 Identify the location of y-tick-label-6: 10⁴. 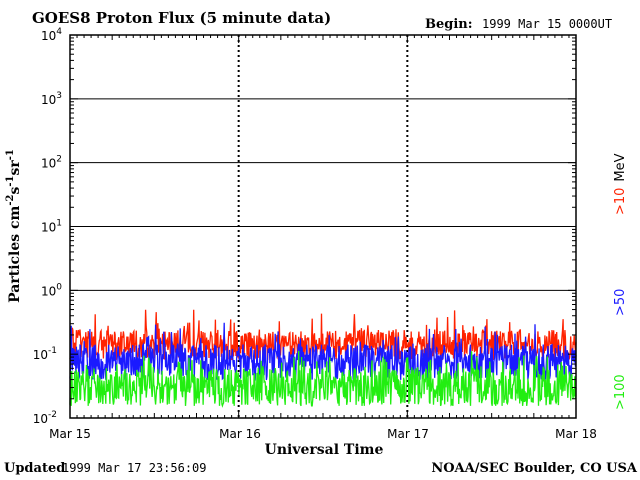
(51, 35).